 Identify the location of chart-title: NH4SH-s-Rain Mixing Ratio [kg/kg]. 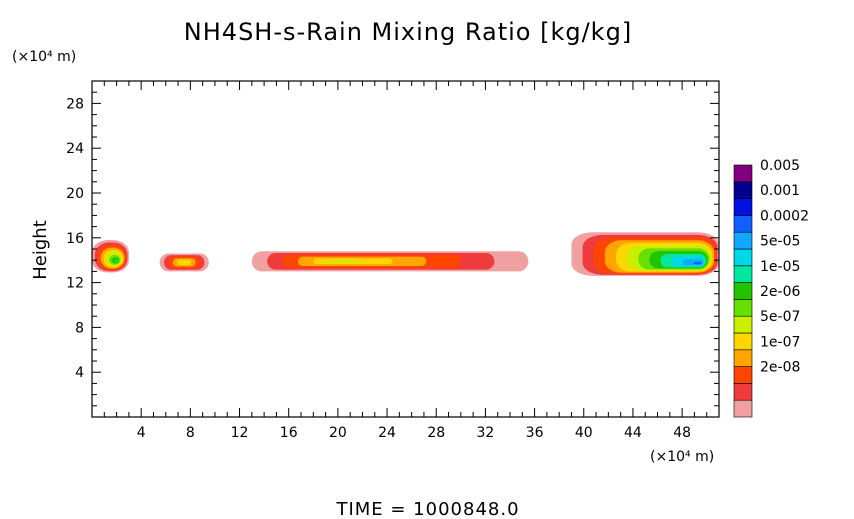
(408, 32).